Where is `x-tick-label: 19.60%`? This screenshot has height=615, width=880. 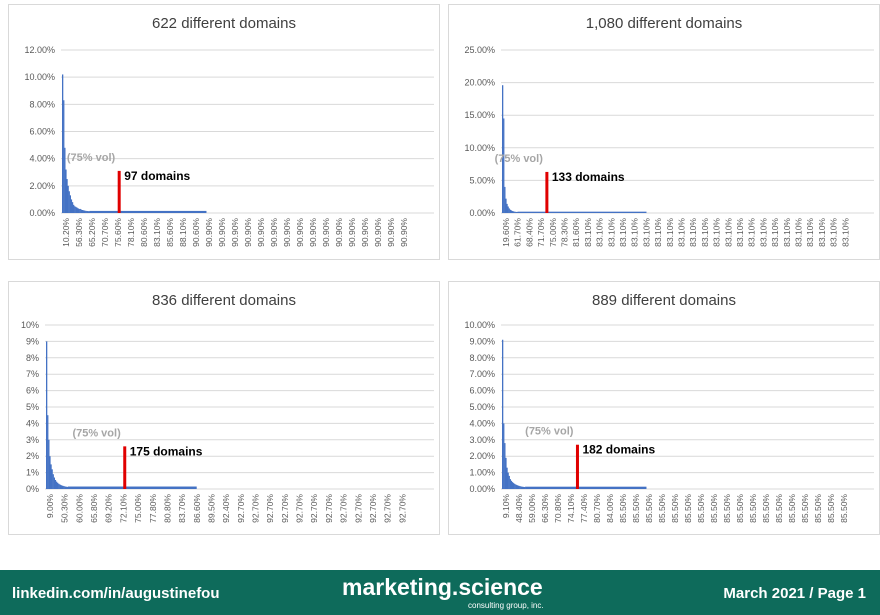 x-tick-label: 19.60% is located at coordinates (506, 232).